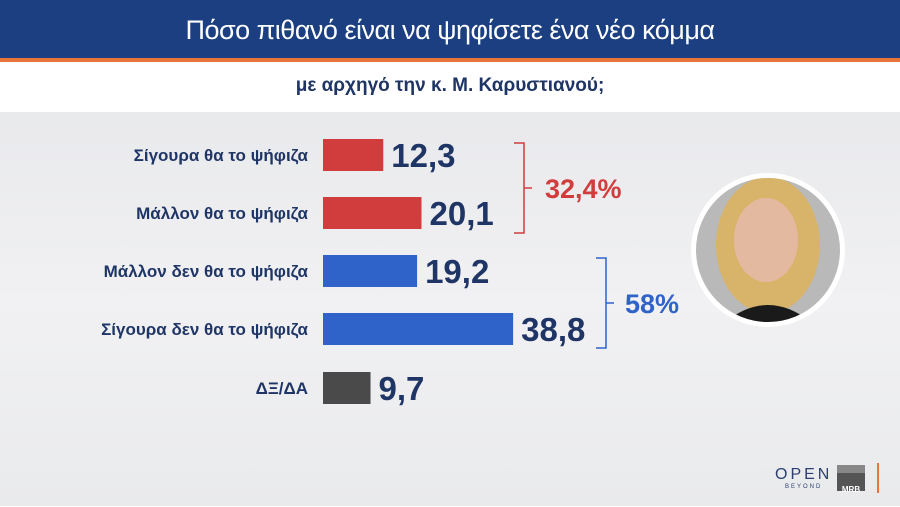 This screenshot has width=900, height=507. Describe the element at coordinates (221, 155) in the screenshot. I see `category-label: Σίγουρα θα το ψήφιζα` at that location.